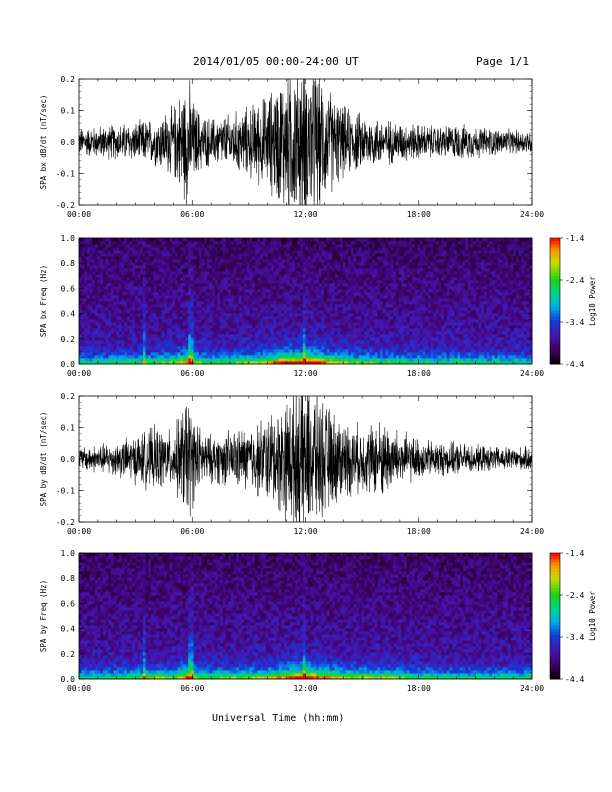 This screenshot has width=612, height=792. I want to click on y-axis-label: SPA by Freq (Hz), so click(43, 616).